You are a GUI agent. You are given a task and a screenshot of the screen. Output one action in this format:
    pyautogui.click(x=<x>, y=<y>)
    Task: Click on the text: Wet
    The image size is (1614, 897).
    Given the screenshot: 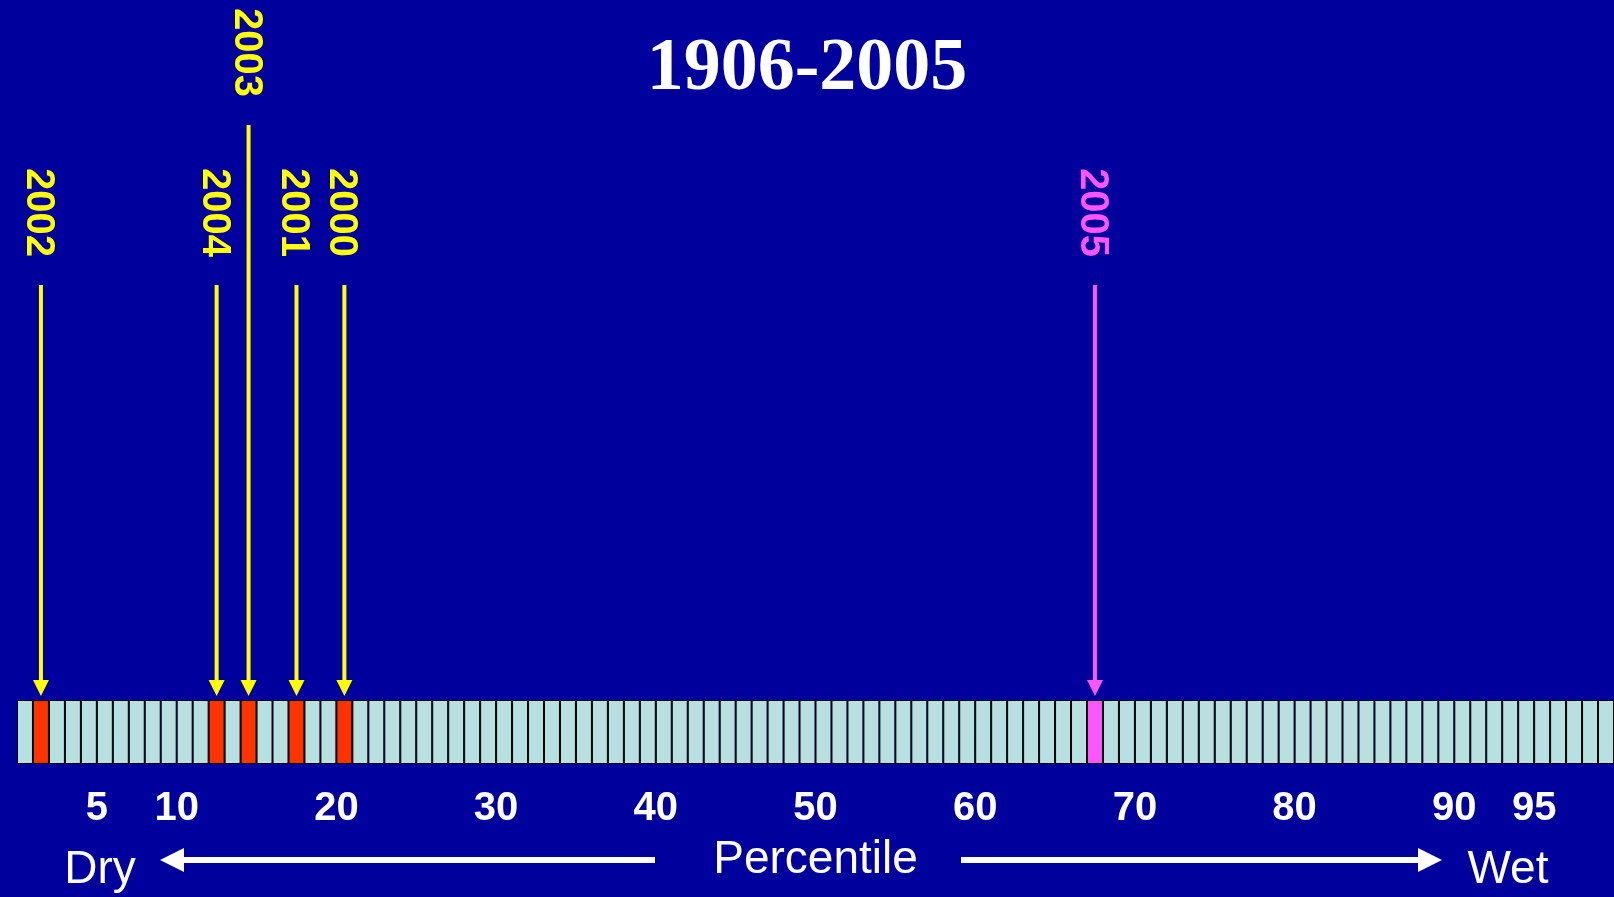 What is the action you would take?
    pyautogui.click(x=1508, y=867)
    